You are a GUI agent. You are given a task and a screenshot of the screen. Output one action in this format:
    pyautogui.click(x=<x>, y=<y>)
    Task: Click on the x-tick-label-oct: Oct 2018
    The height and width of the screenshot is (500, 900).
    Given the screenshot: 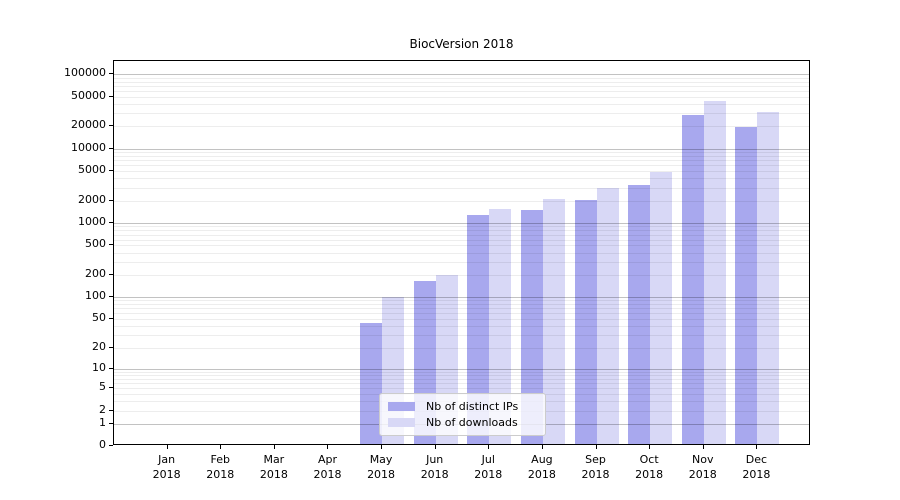 What is the action you would take?
    pyautogui.click(x=649, y=467)
    